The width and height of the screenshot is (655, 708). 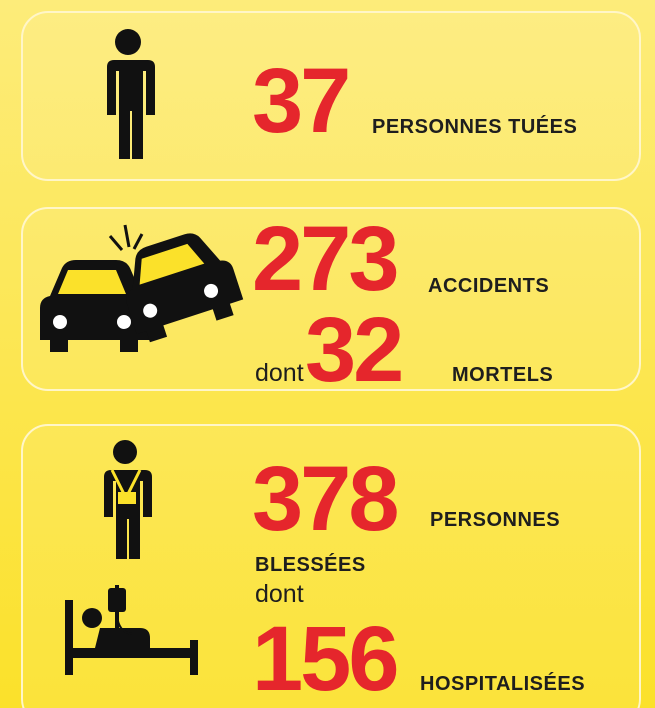 What do you see at coordinates (502, 375) in the screenshot?
I see `sub-label: MORTELS` at bounding box center [502, 375].